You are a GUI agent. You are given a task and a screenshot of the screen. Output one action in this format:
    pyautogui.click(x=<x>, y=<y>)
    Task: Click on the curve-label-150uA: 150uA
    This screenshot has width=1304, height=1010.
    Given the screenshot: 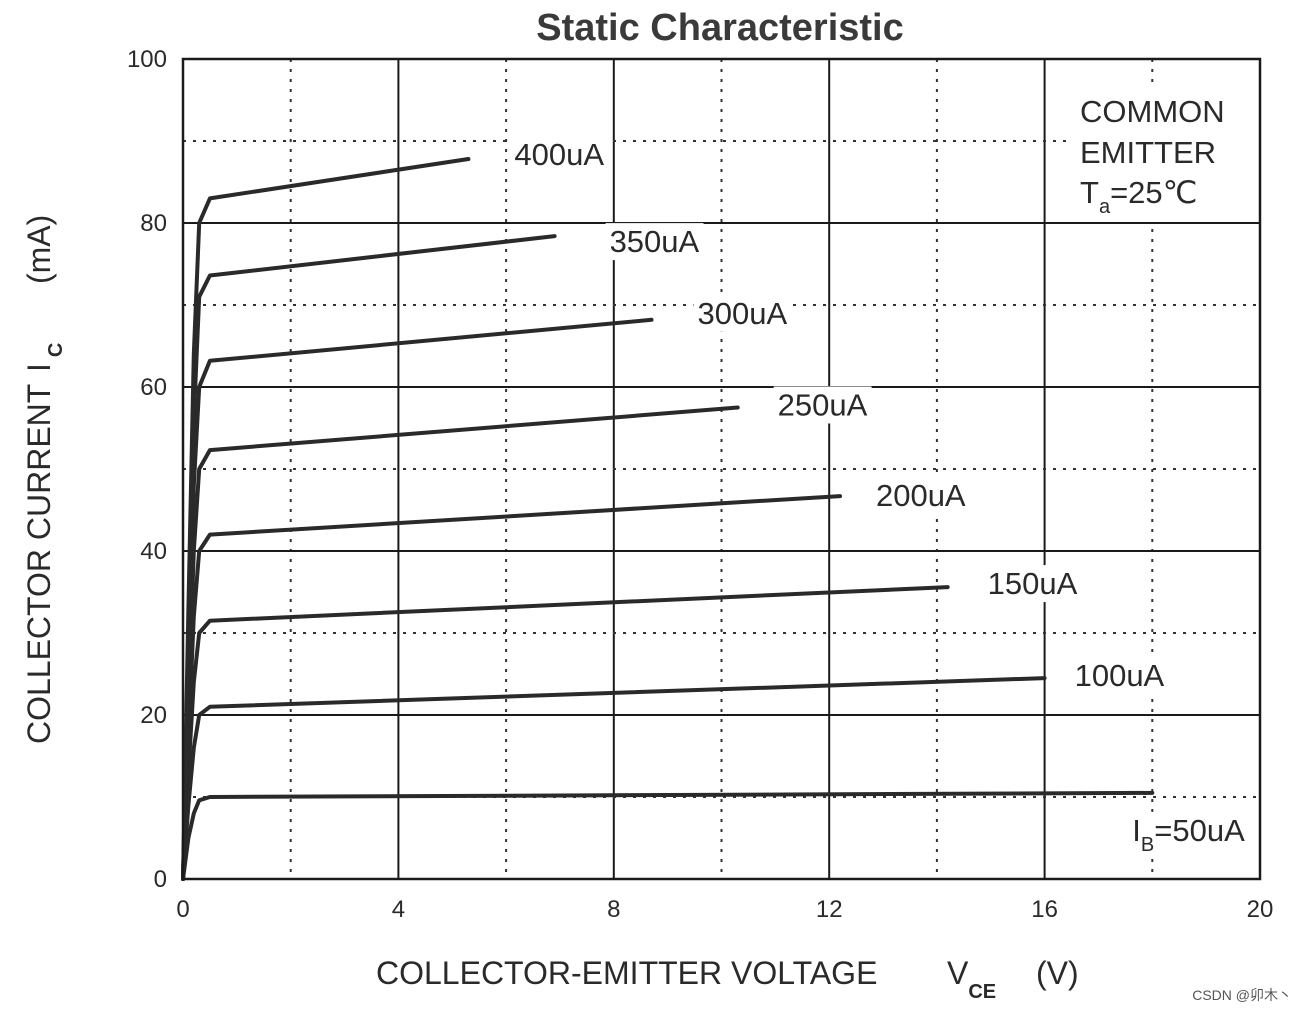 What is the action you would take?
    pyautogui.click(x=1033, y=583)
    